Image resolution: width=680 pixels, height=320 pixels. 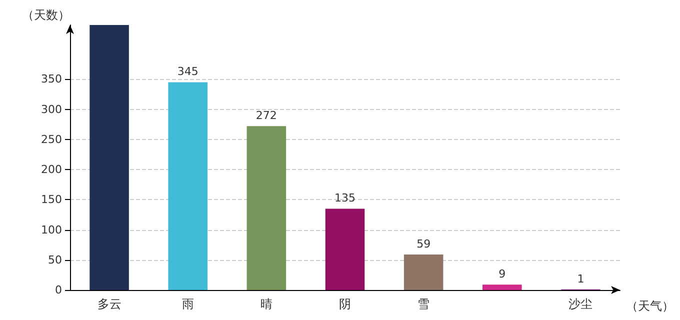 I want to click on y-tick-label: 50, so click(x=55, y=259).